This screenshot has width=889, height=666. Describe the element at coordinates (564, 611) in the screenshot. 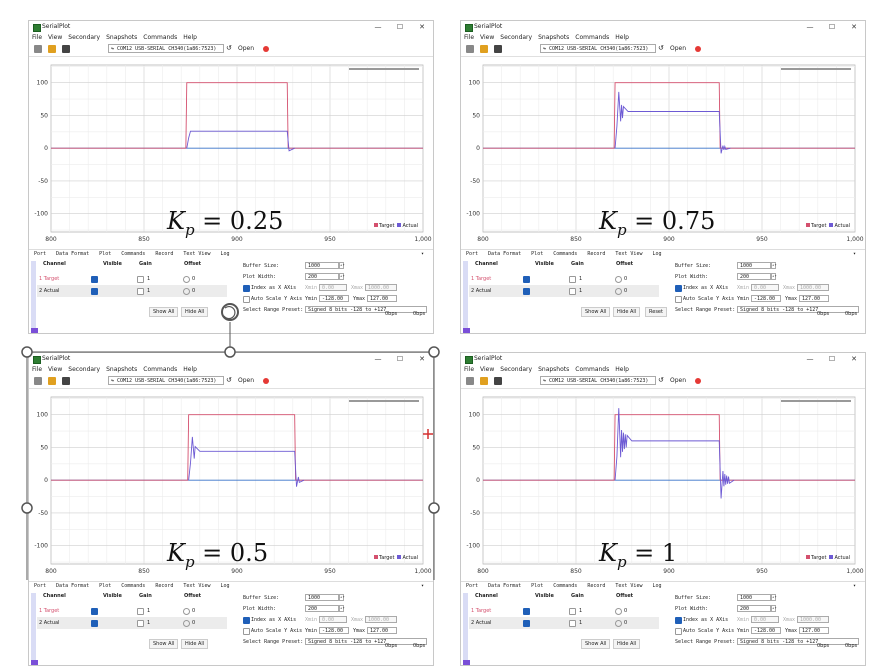

I see `table-row: 1 Target 1 0` at that location.